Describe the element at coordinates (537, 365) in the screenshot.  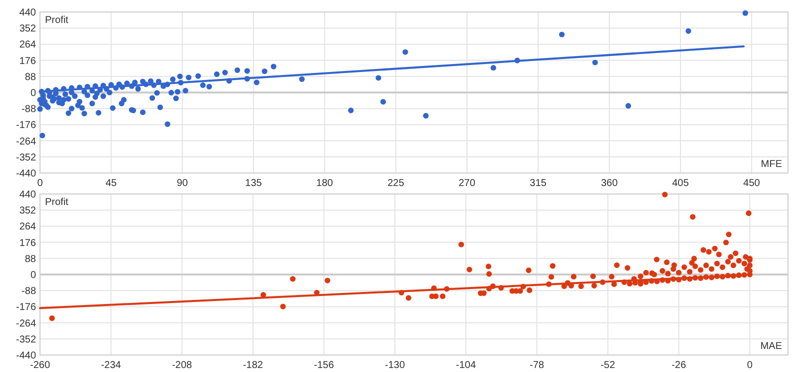
I see `x-tick-label: -78` at that location.